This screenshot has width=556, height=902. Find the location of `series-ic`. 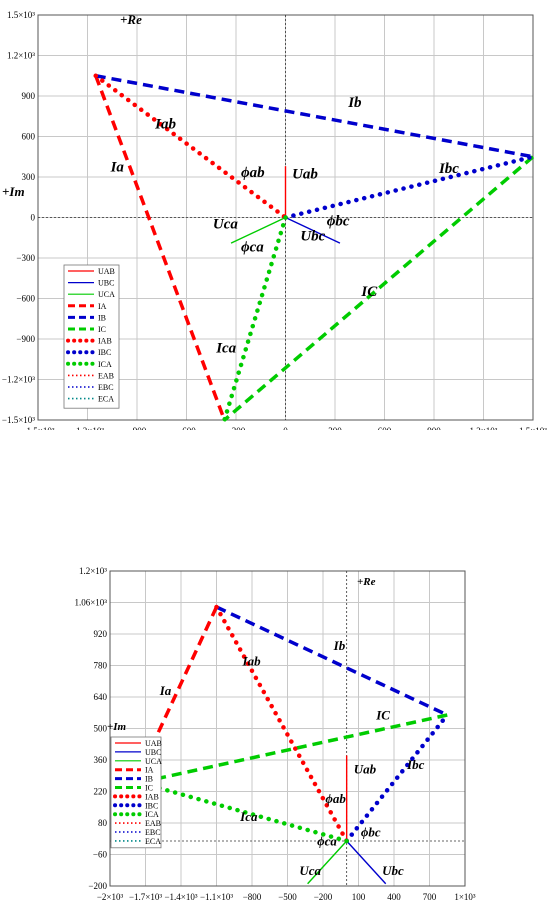

series-ic is located at coordinates (293, 749).